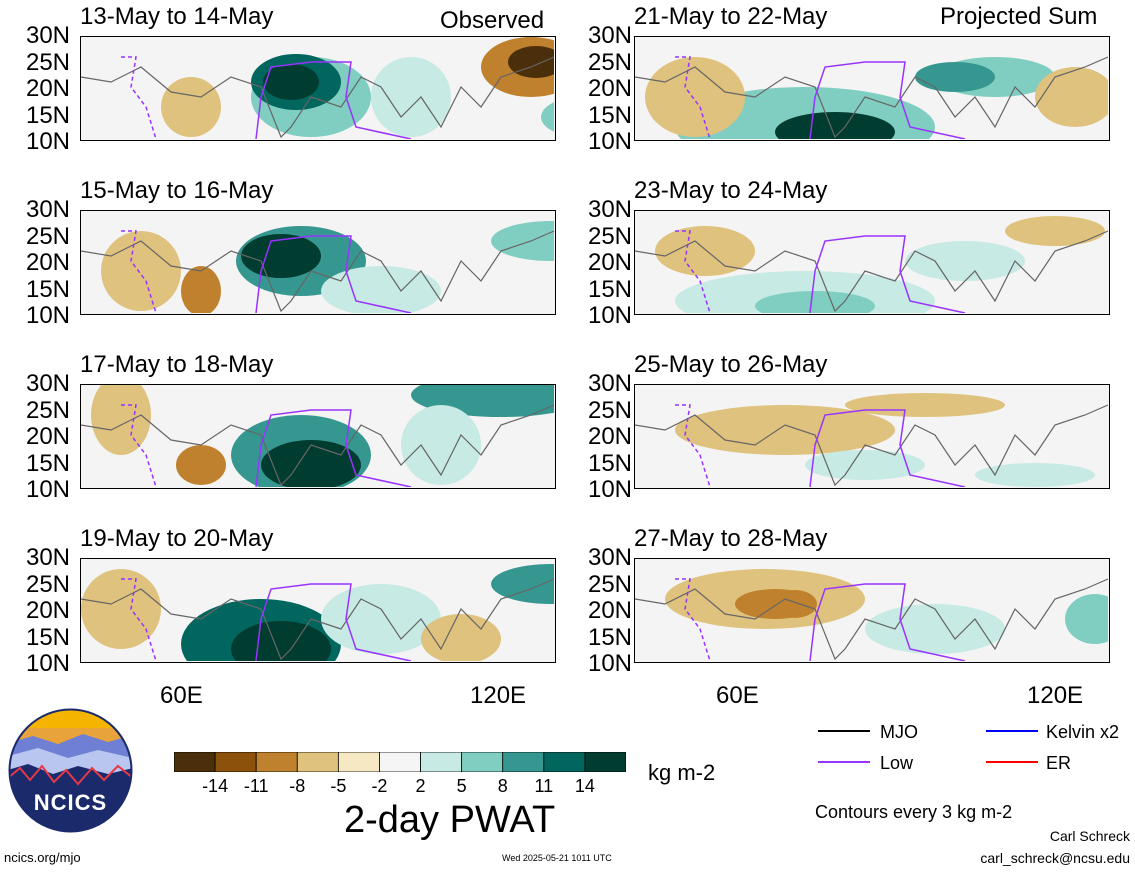 The image size is (1135, 872). I want to click on projected-sum-label: Projected Sum, so click(1019, 16).